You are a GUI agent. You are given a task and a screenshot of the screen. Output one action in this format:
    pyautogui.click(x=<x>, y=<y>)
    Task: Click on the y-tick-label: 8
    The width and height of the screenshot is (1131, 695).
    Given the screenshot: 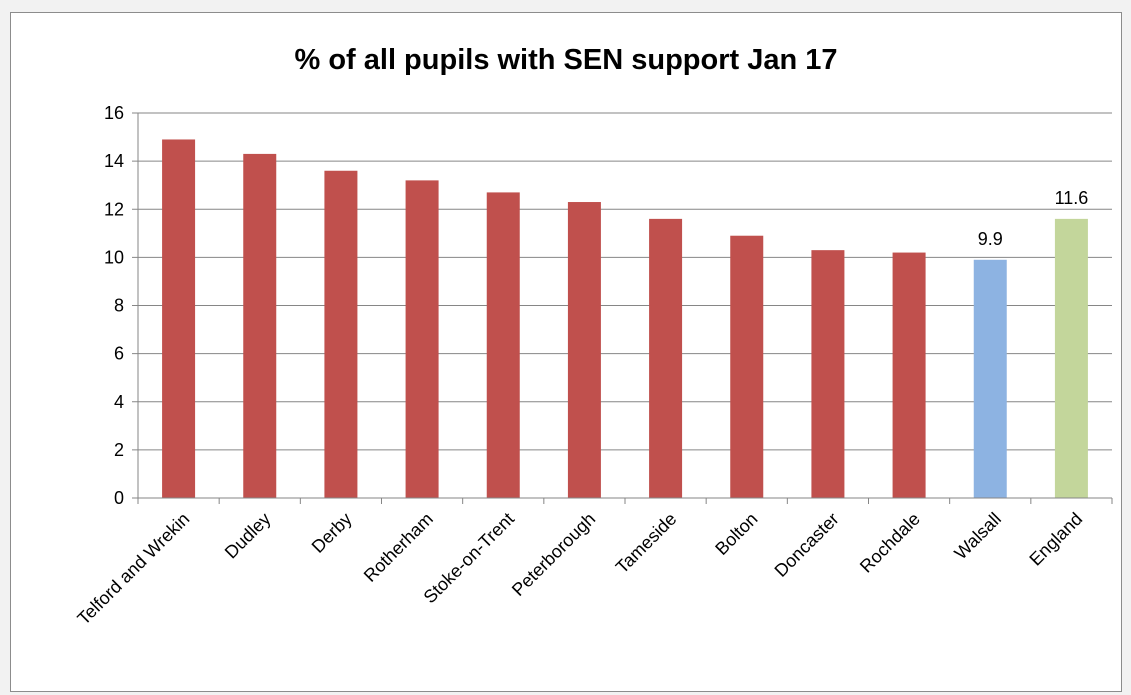 What is the action you would take?
    pyautogui.click(x=119, y=306)
    